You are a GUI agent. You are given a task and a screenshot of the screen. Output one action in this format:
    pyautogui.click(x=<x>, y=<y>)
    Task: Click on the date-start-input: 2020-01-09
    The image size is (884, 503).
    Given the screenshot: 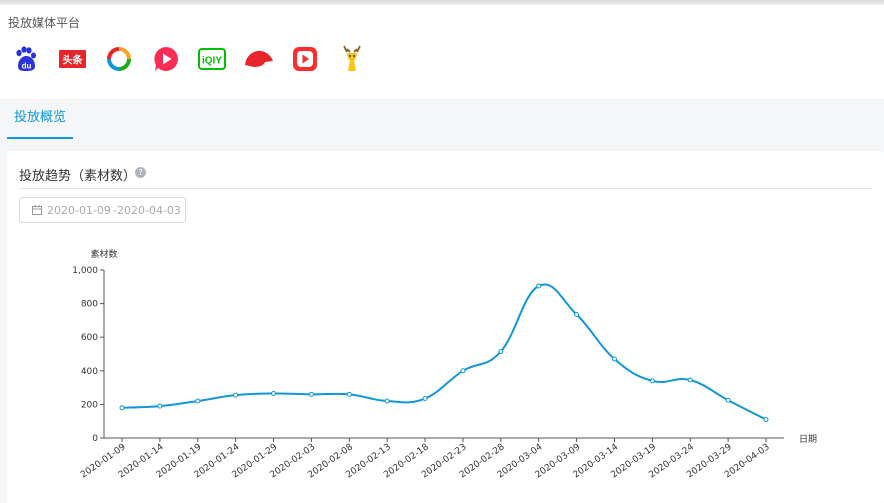 What is the action you would take?
    pyautogui.click(x=79, y=210)
    